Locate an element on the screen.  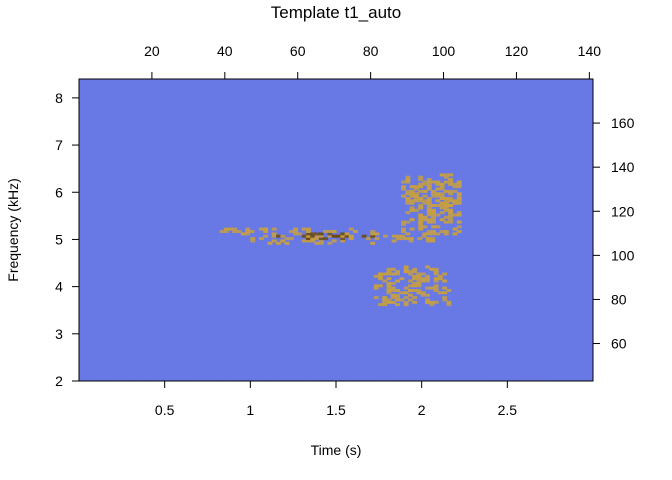
top-tick-label: 140 is located at coordinates (590, 51).